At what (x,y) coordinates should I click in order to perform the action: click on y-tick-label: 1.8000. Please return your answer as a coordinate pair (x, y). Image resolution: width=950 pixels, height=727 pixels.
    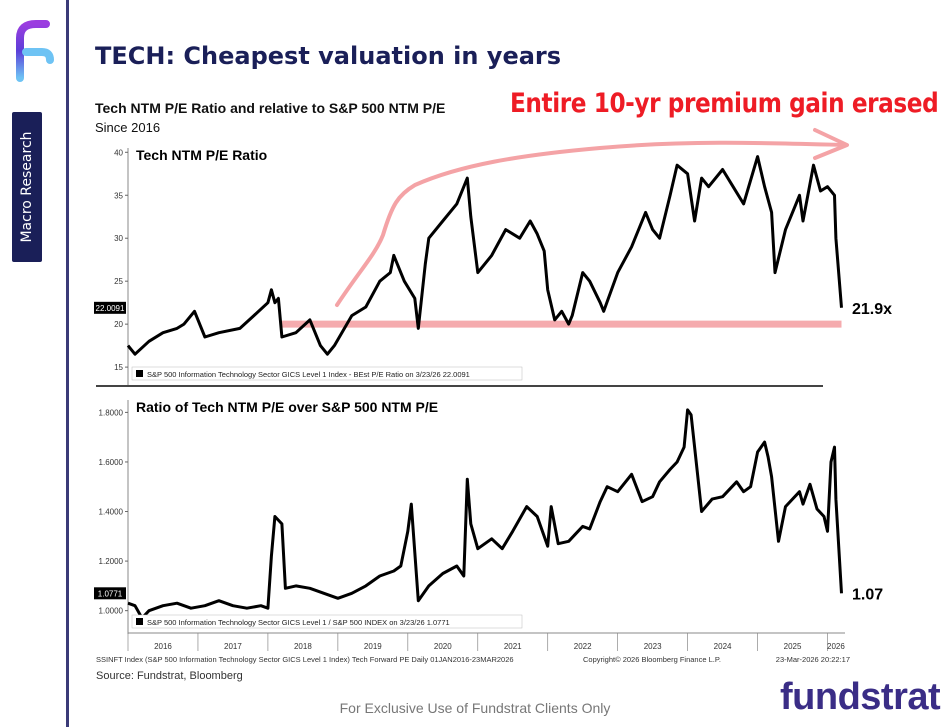
    Looking at the image, I should click on (111, 412).